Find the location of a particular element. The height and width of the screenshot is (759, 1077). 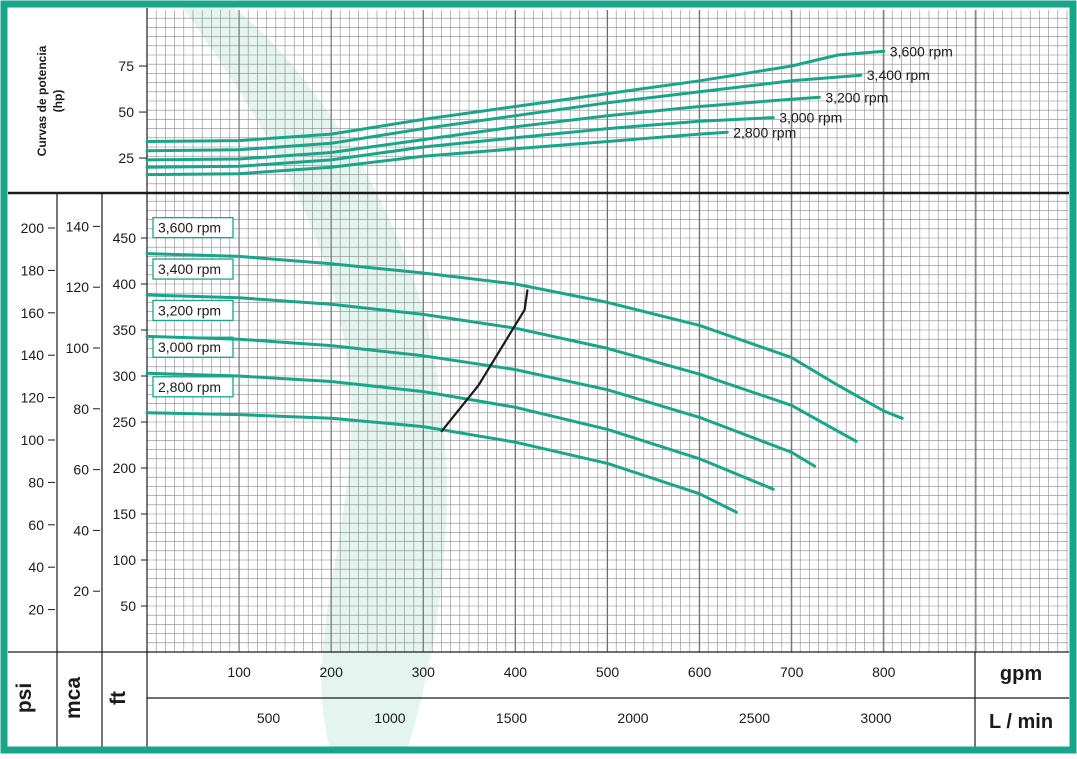

tick-label-hp: 25 is located at coordinates (126, 158).